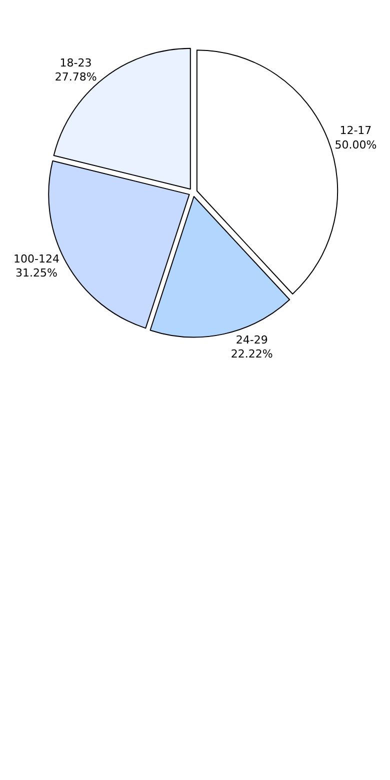  Describe the element at coordinates (75, 77) in the screenshot. I see `data-label: 27.78%` at that location.